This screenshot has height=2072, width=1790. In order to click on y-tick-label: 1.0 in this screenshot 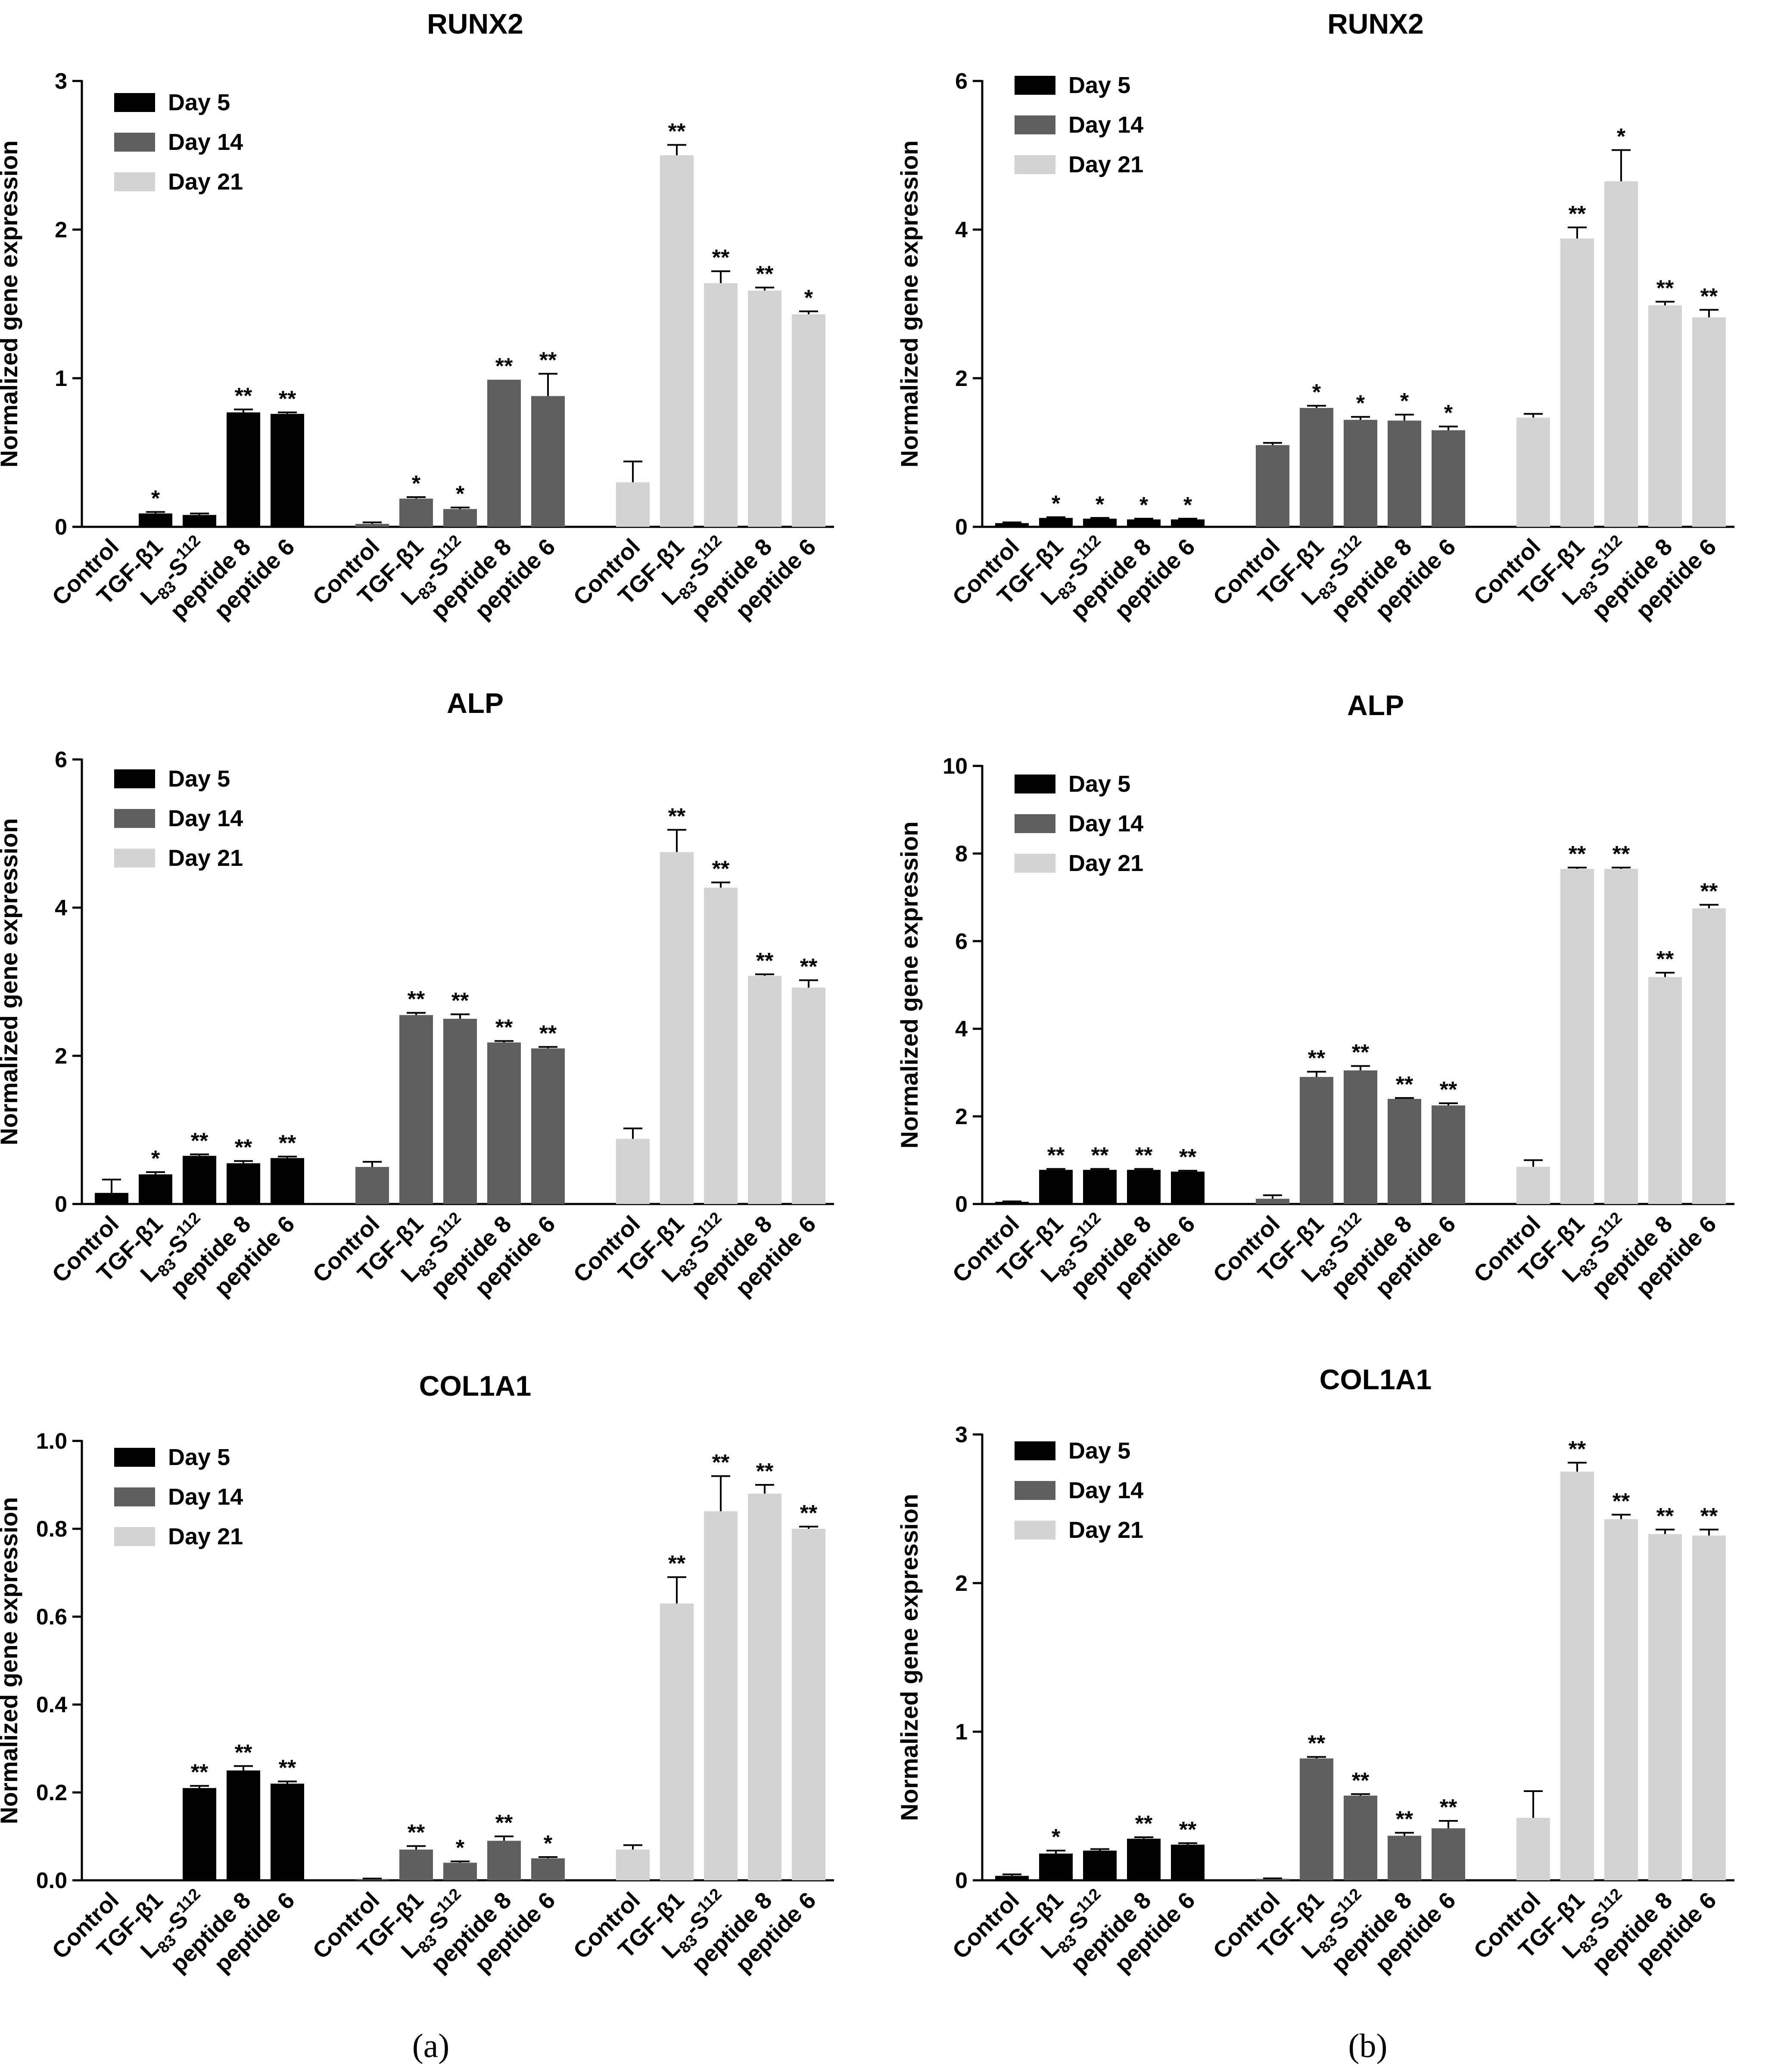, I will do `click(51, 1441)`.